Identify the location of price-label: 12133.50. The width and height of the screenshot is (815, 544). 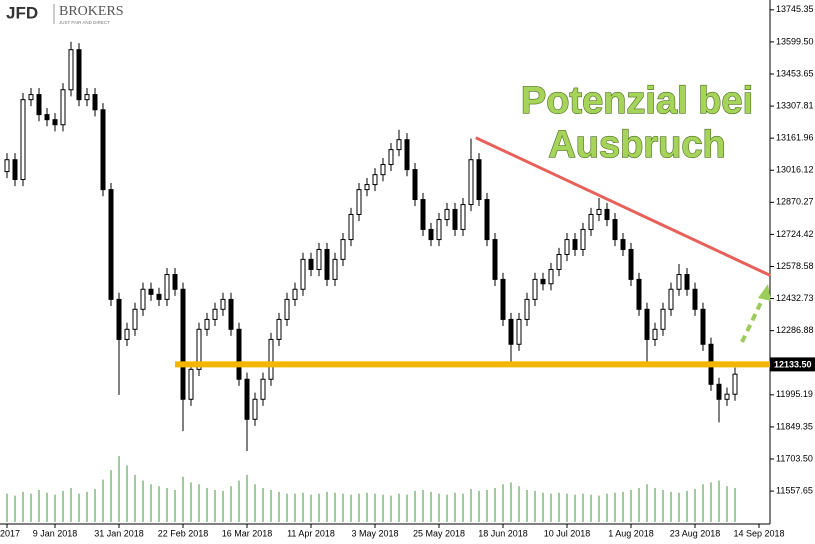
(793, 364).